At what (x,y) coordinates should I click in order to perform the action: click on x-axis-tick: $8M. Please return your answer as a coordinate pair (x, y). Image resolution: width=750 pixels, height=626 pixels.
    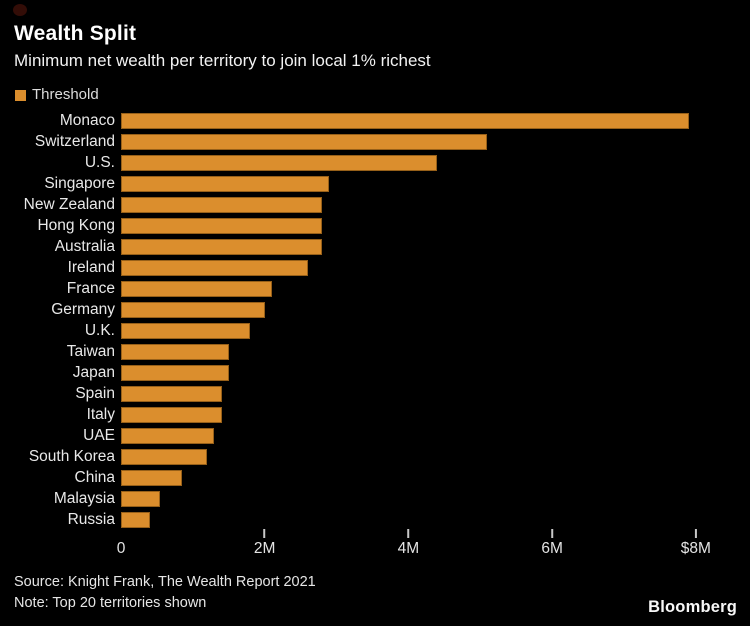
    Looking at the image, I should click on (696, 543).